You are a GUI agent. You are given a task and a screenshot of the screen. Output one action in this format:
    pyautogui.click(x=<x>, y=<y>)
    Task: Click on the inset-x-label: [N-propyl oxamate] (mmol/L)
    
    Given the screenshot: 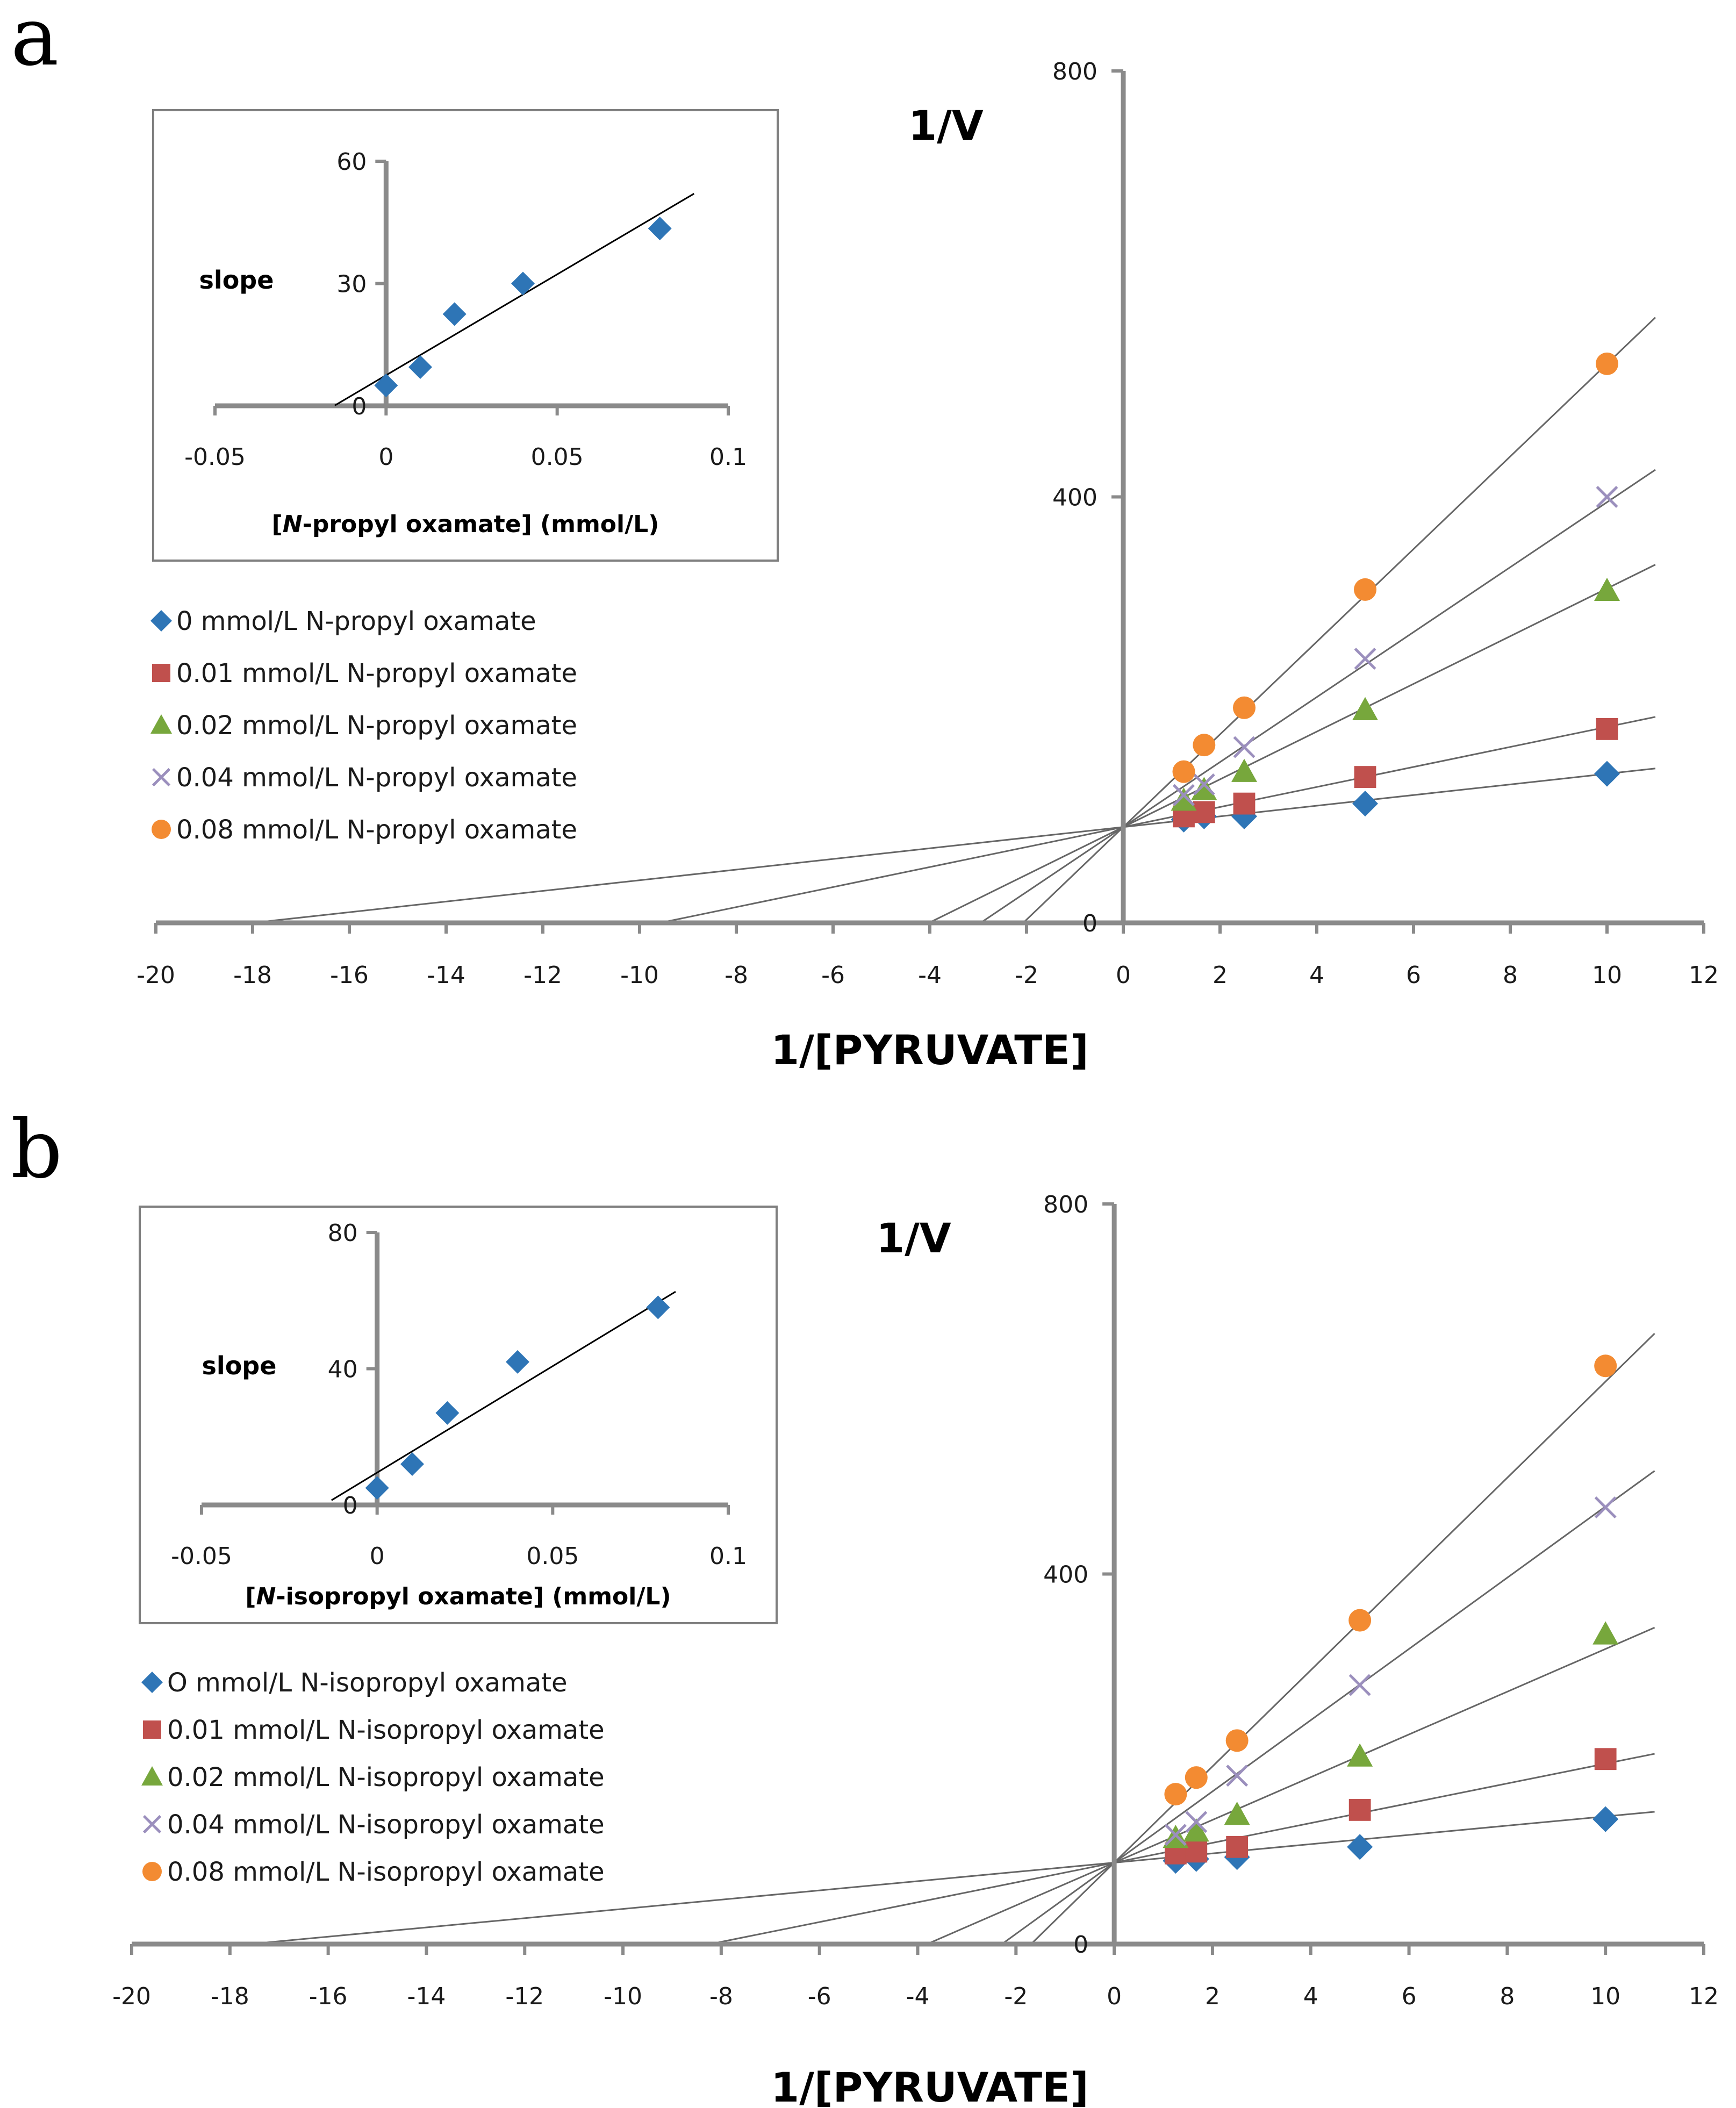 What is the action you would take?
    pyautogui.click(x=465, y=525)
    